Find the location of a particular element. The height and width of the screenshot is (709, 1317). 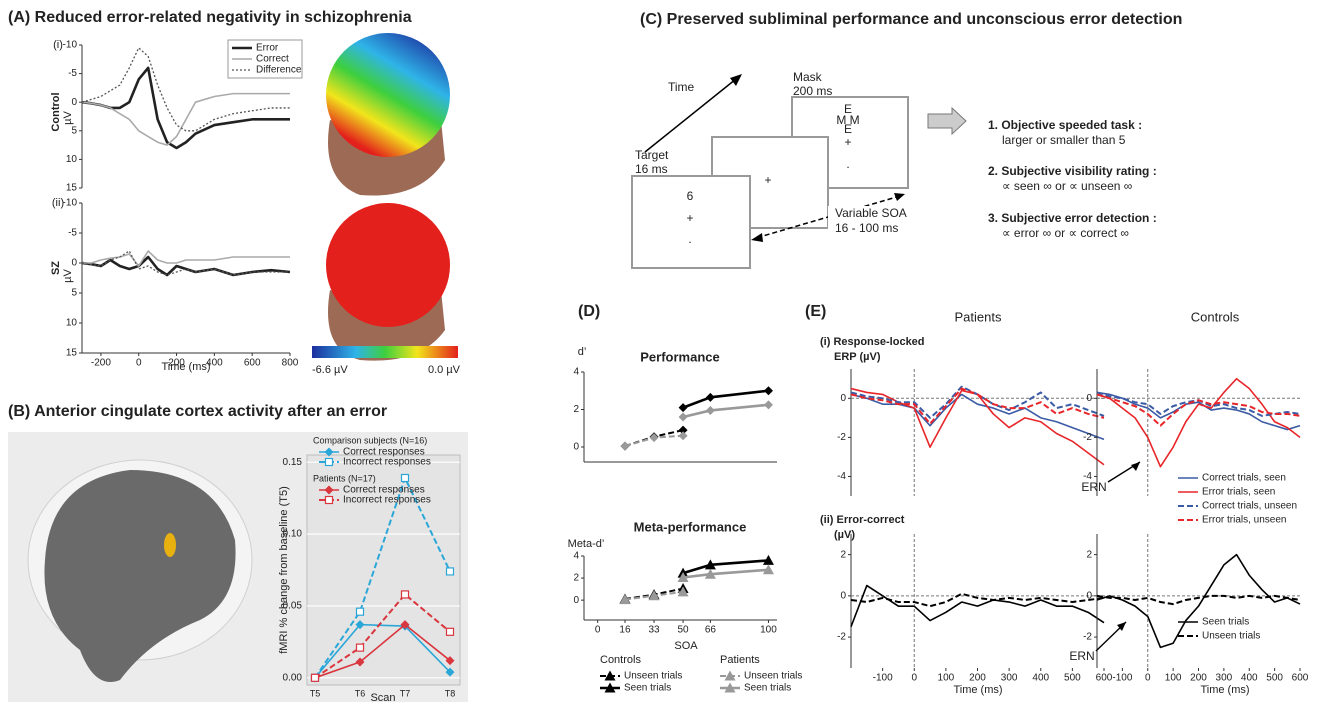

plot-area is located at coordinates (383, 570).